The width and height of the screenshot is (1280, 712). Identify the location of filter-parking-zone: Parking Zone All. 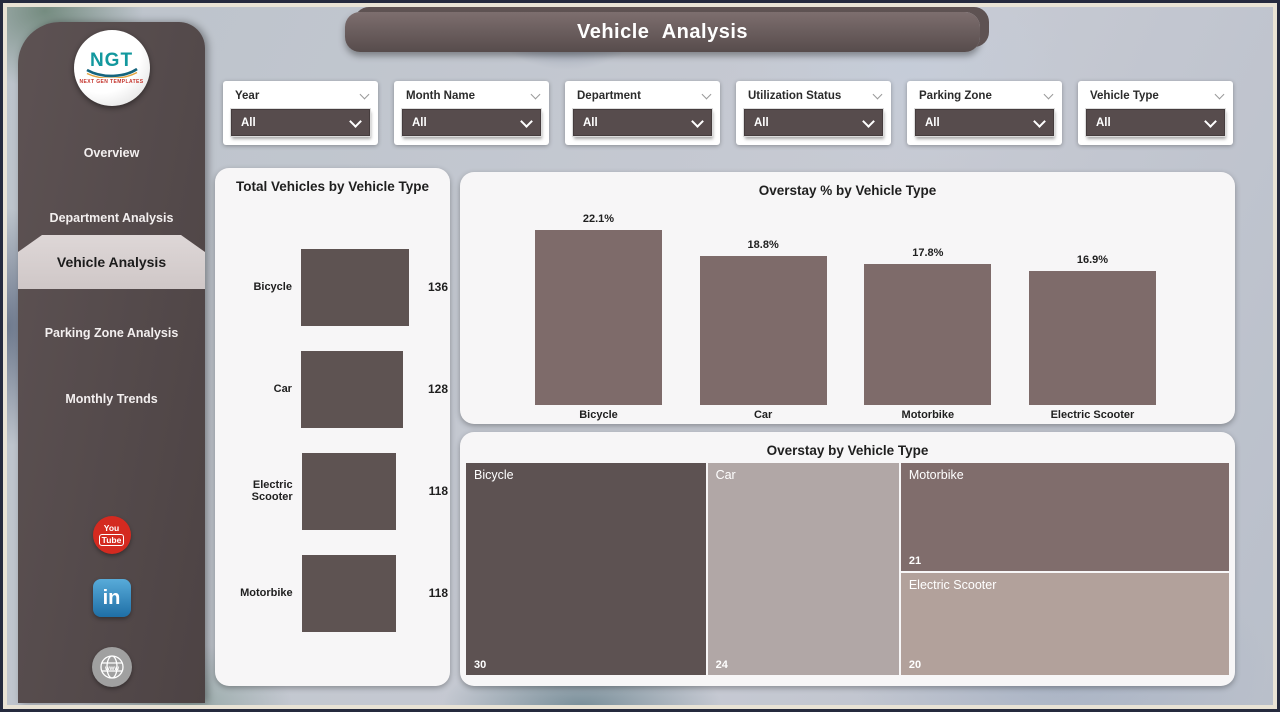
(984, 113).